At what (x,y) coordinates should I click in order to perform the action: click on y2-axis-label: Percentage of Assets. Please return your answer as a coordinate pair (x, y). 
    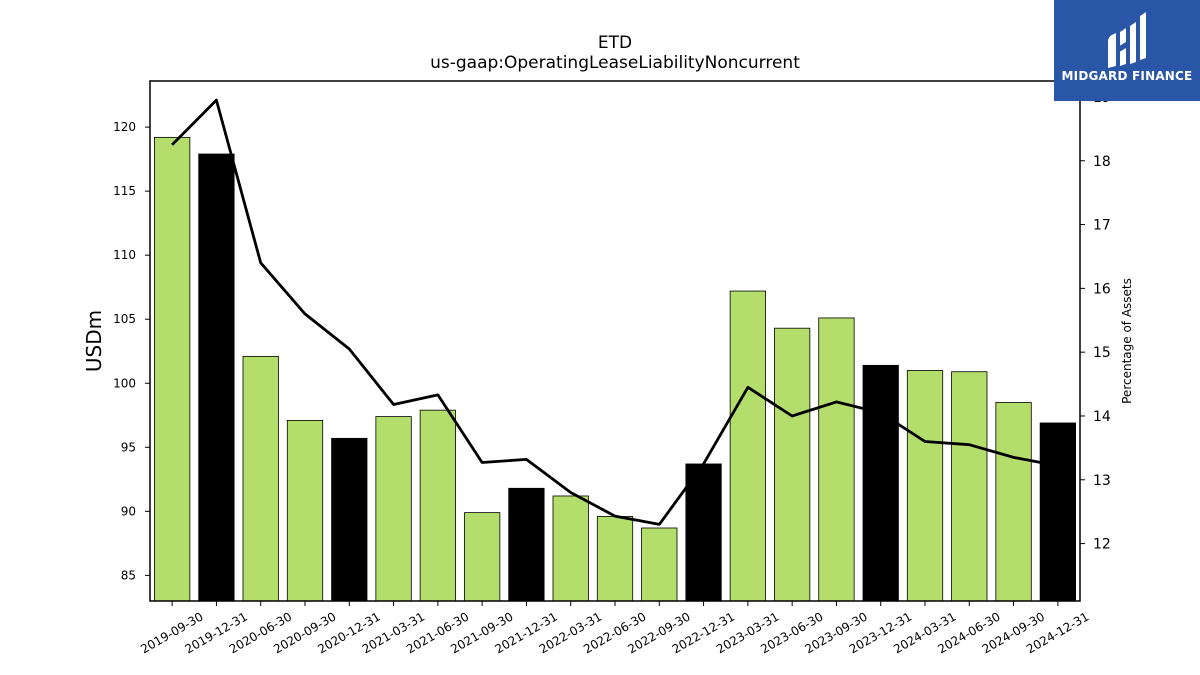
    Looking at the image, I should click on (1127, 341).